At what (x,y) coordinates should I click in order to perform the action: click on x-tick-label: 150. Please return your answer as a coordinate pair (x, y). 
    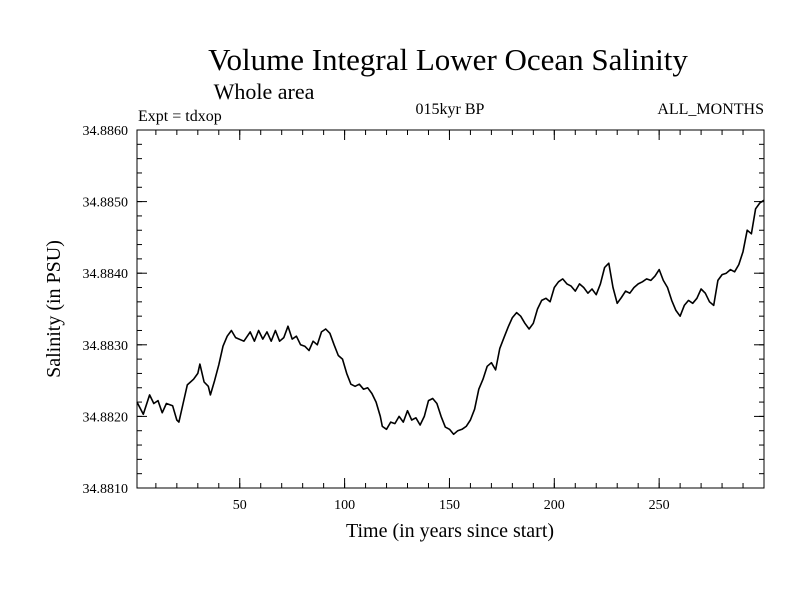
    Looking at the image, I should click on (449, 505).